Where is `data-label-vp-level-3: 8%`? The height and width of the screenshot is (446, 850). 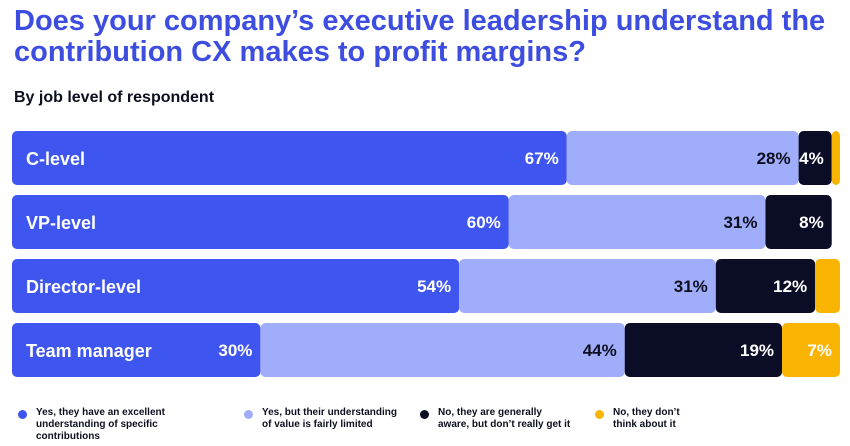
data-label-vp-level-3: 8% is located at coordinates (811, 222).